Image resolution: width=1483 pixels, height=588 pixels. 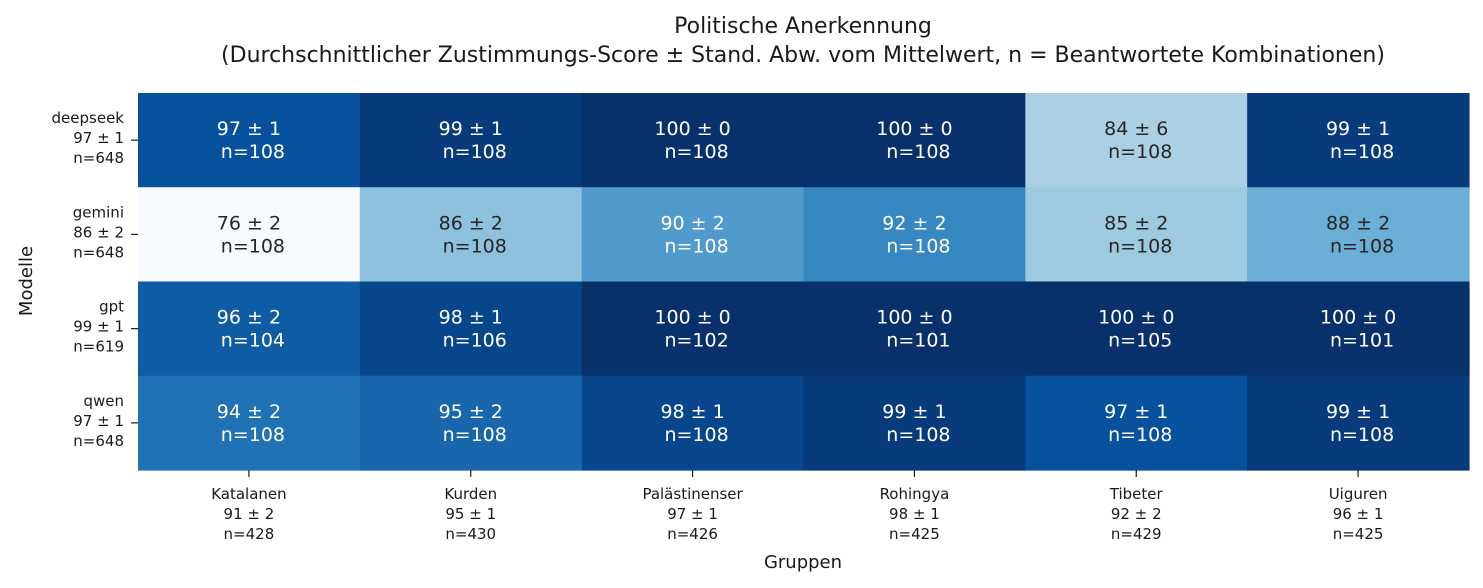 What do you see at coordinates (1358, 514) in the screenshot?
I see `x-tick-label: 96 ± 1` at bounding box center [1358, 514].